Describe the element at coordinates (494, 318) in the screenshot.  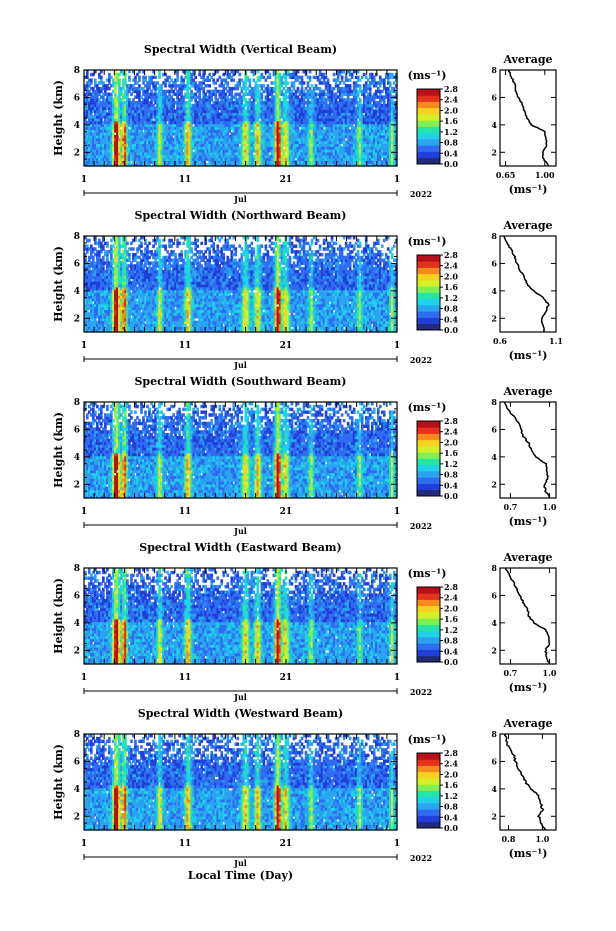
I see `avg-y-tick-label: 2` at that location.